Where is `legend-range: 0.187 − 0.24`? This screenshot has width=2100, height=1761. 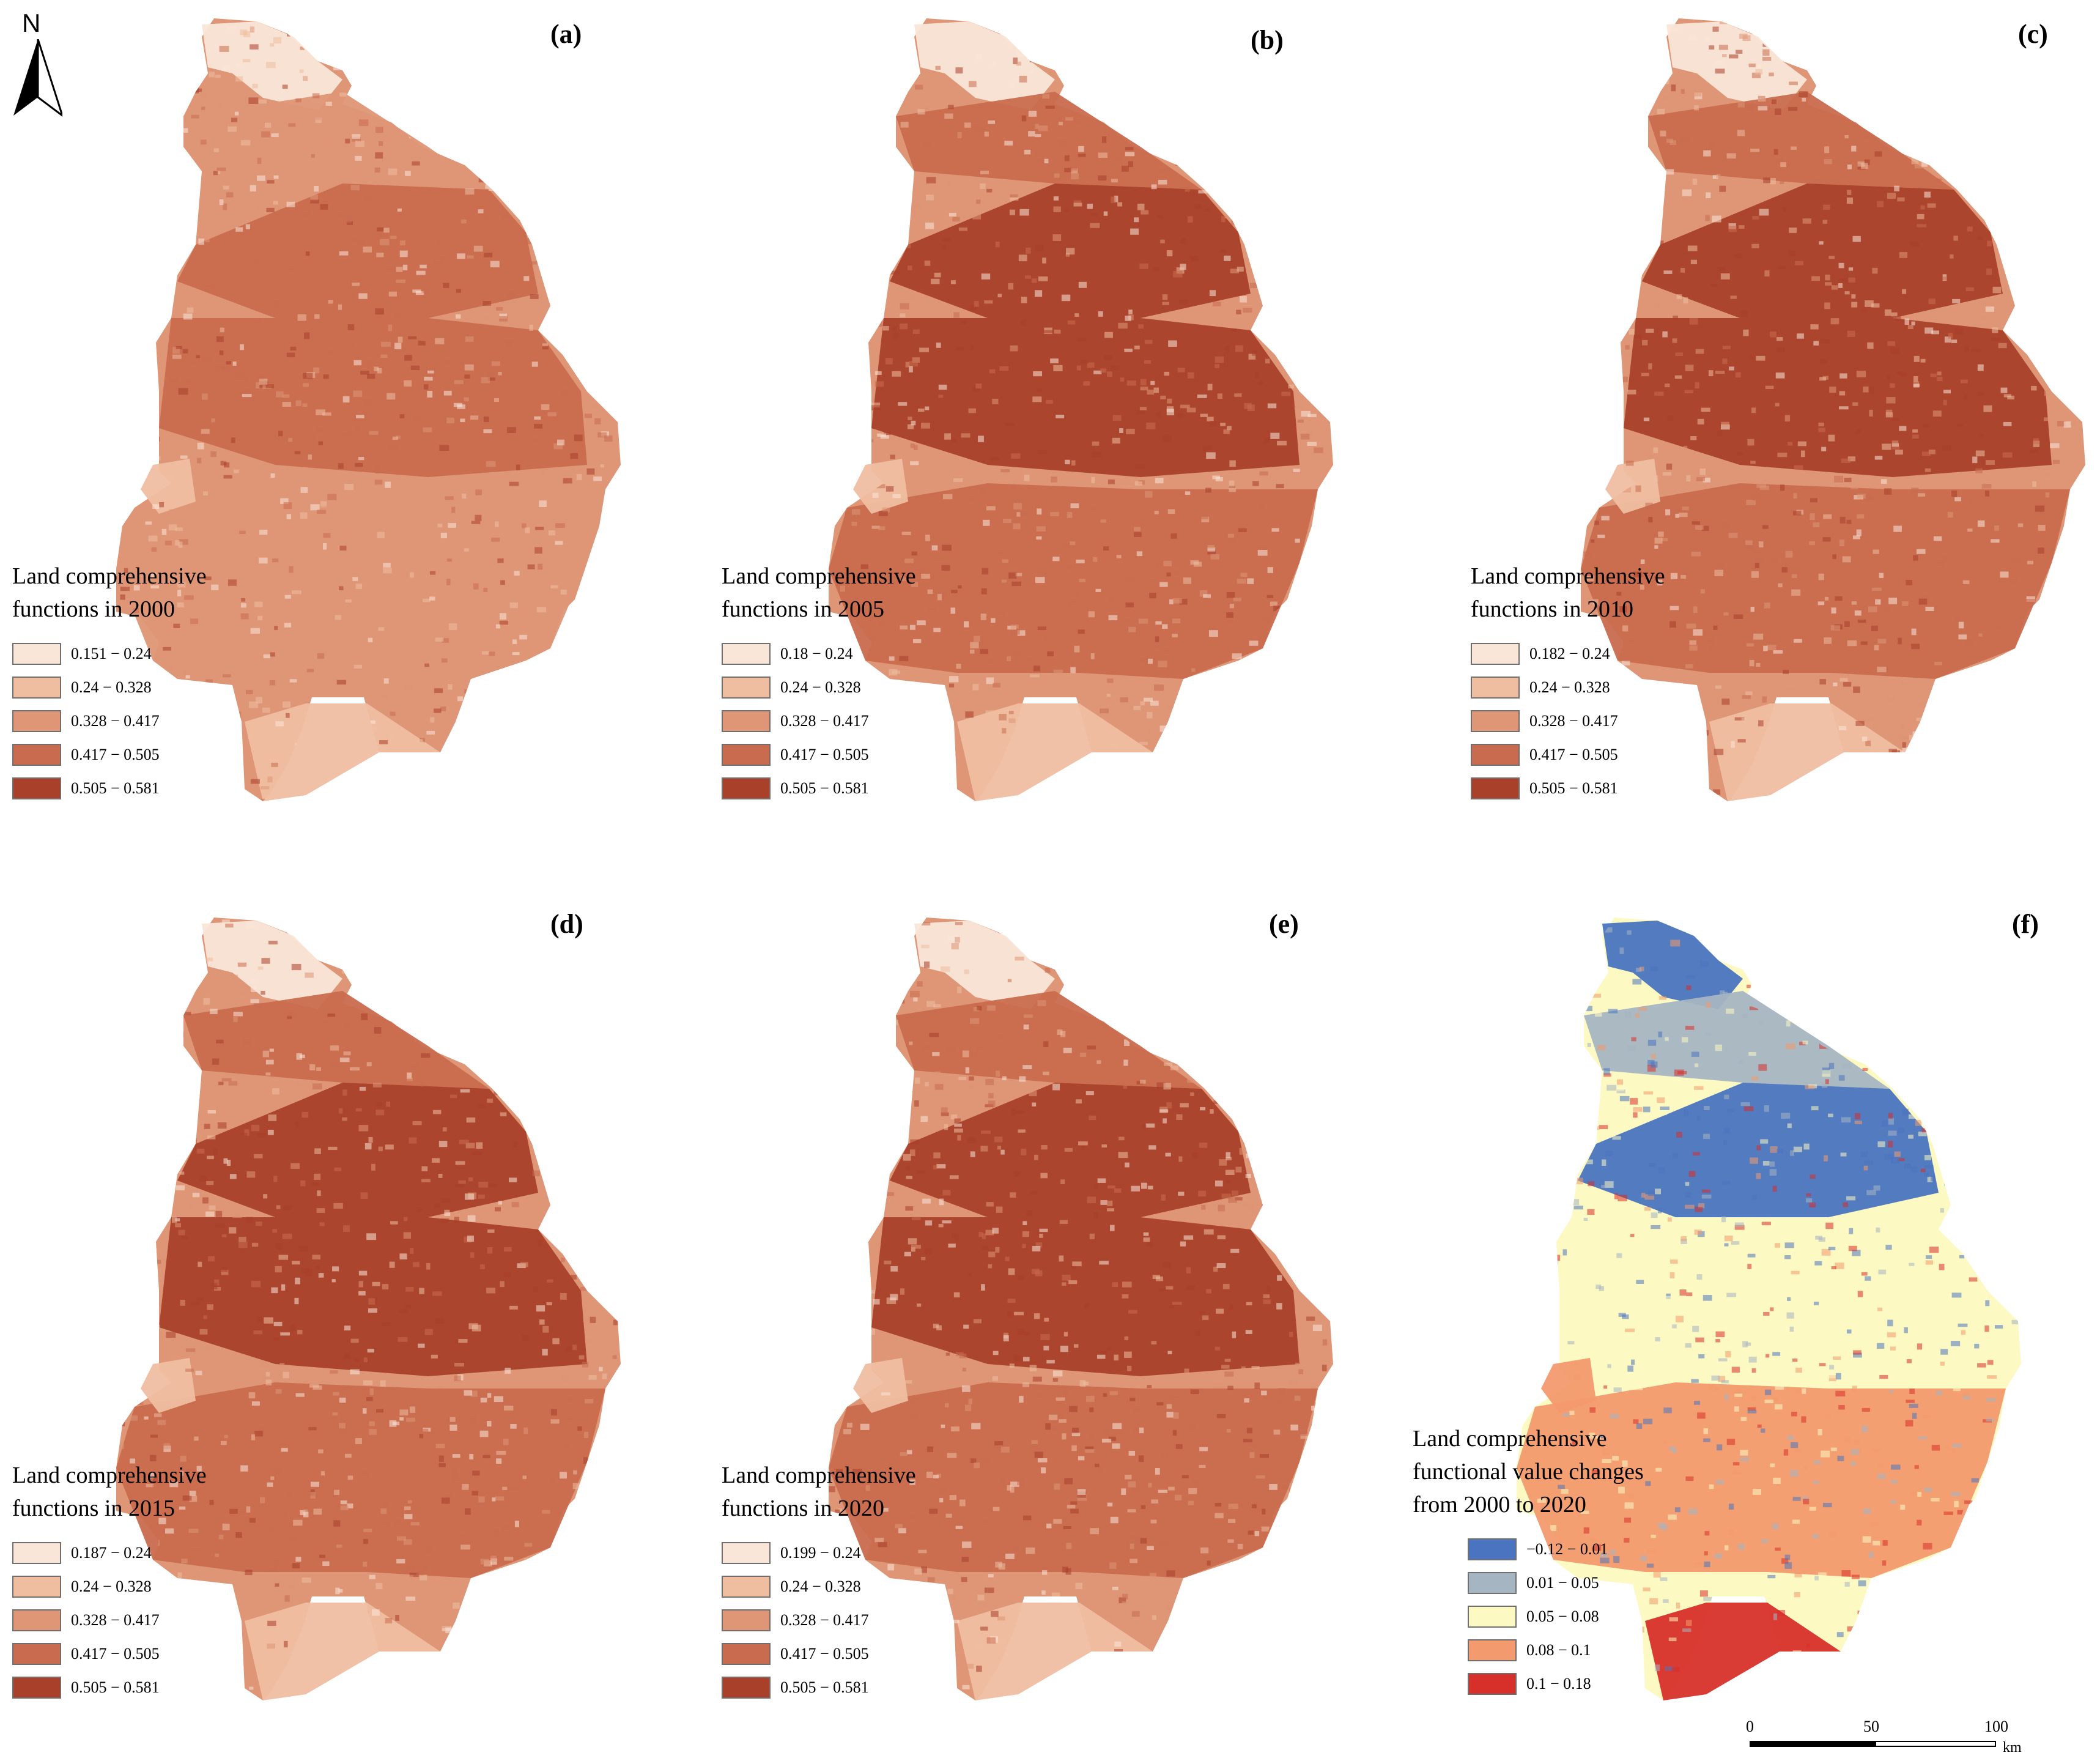
legend-range: 0.187 − 0.24 is located at coordinates (111, 1552).